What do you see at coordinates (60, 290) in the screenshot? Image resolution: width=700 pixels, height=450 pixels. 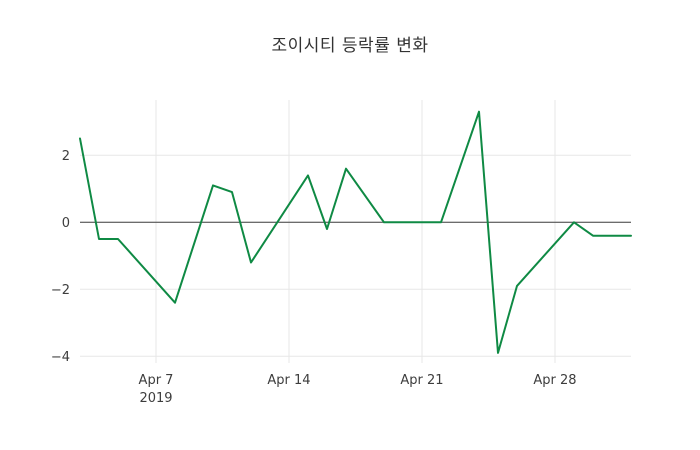 I see `y-tick-label: −2` at bounding box center [60, 290].